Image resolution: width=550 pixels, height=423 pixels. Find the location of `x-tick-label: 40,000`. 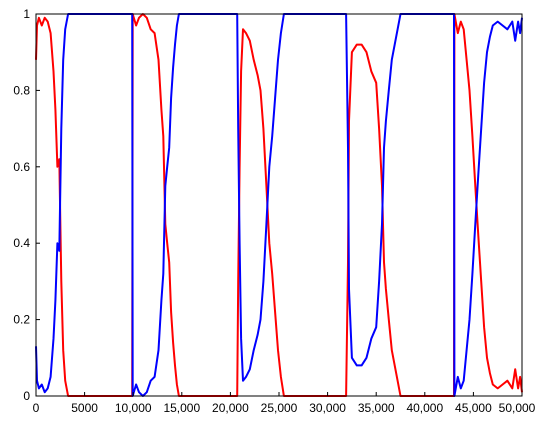

x-tick-label: 40,000 is located at coordinates (424, 408).